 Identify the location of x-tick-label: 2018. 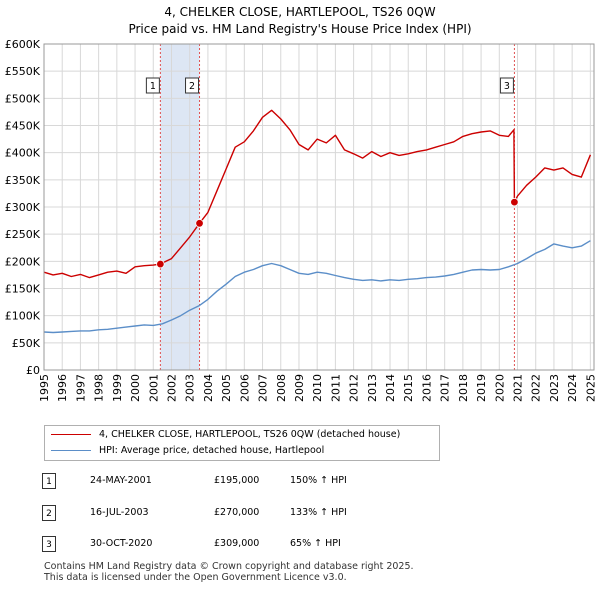
(463, 388).